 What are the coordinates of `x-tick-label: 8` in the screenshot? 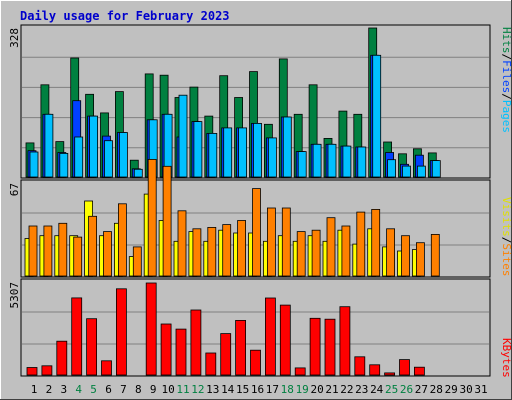 It's located at (138, 389).